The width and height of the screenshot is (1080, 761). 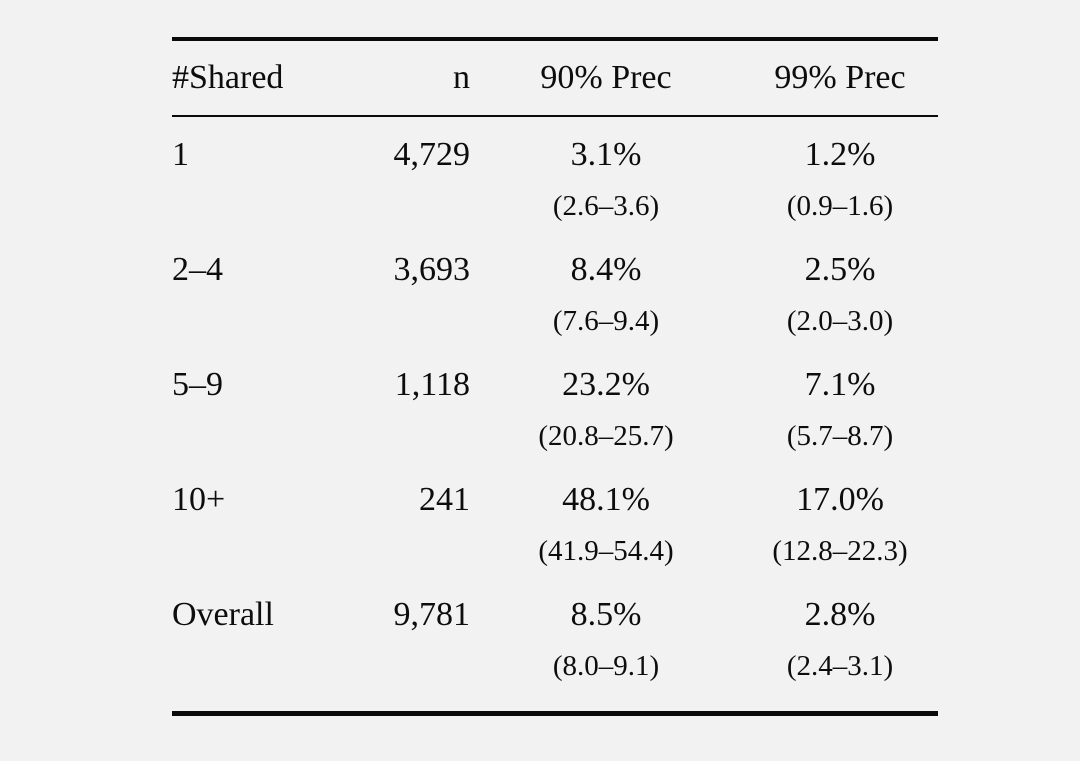 What do you see at coordinates (606, 154) in the screenshot?
I see `prec90-value: 3.1%` at bounding box center [606, 154].